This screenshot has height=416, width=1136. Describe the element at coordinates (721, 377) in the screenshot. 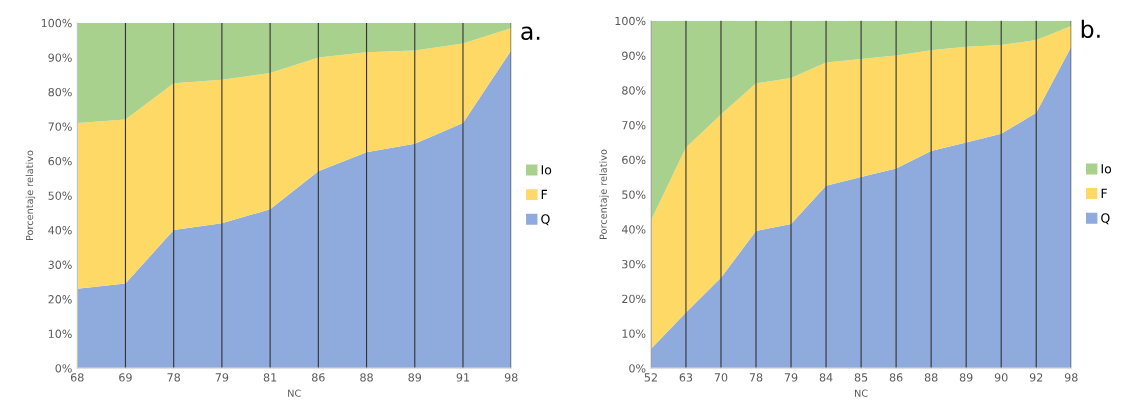

I see `x-tick-label: 70` at that location.